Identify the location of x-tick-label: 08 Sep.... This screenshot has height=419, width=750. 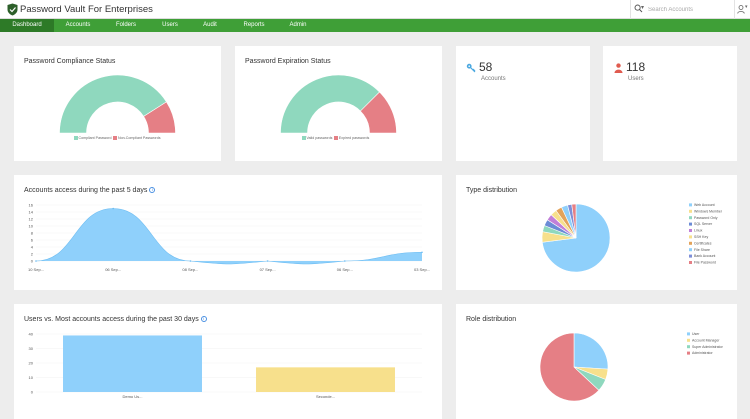
(190, 269).